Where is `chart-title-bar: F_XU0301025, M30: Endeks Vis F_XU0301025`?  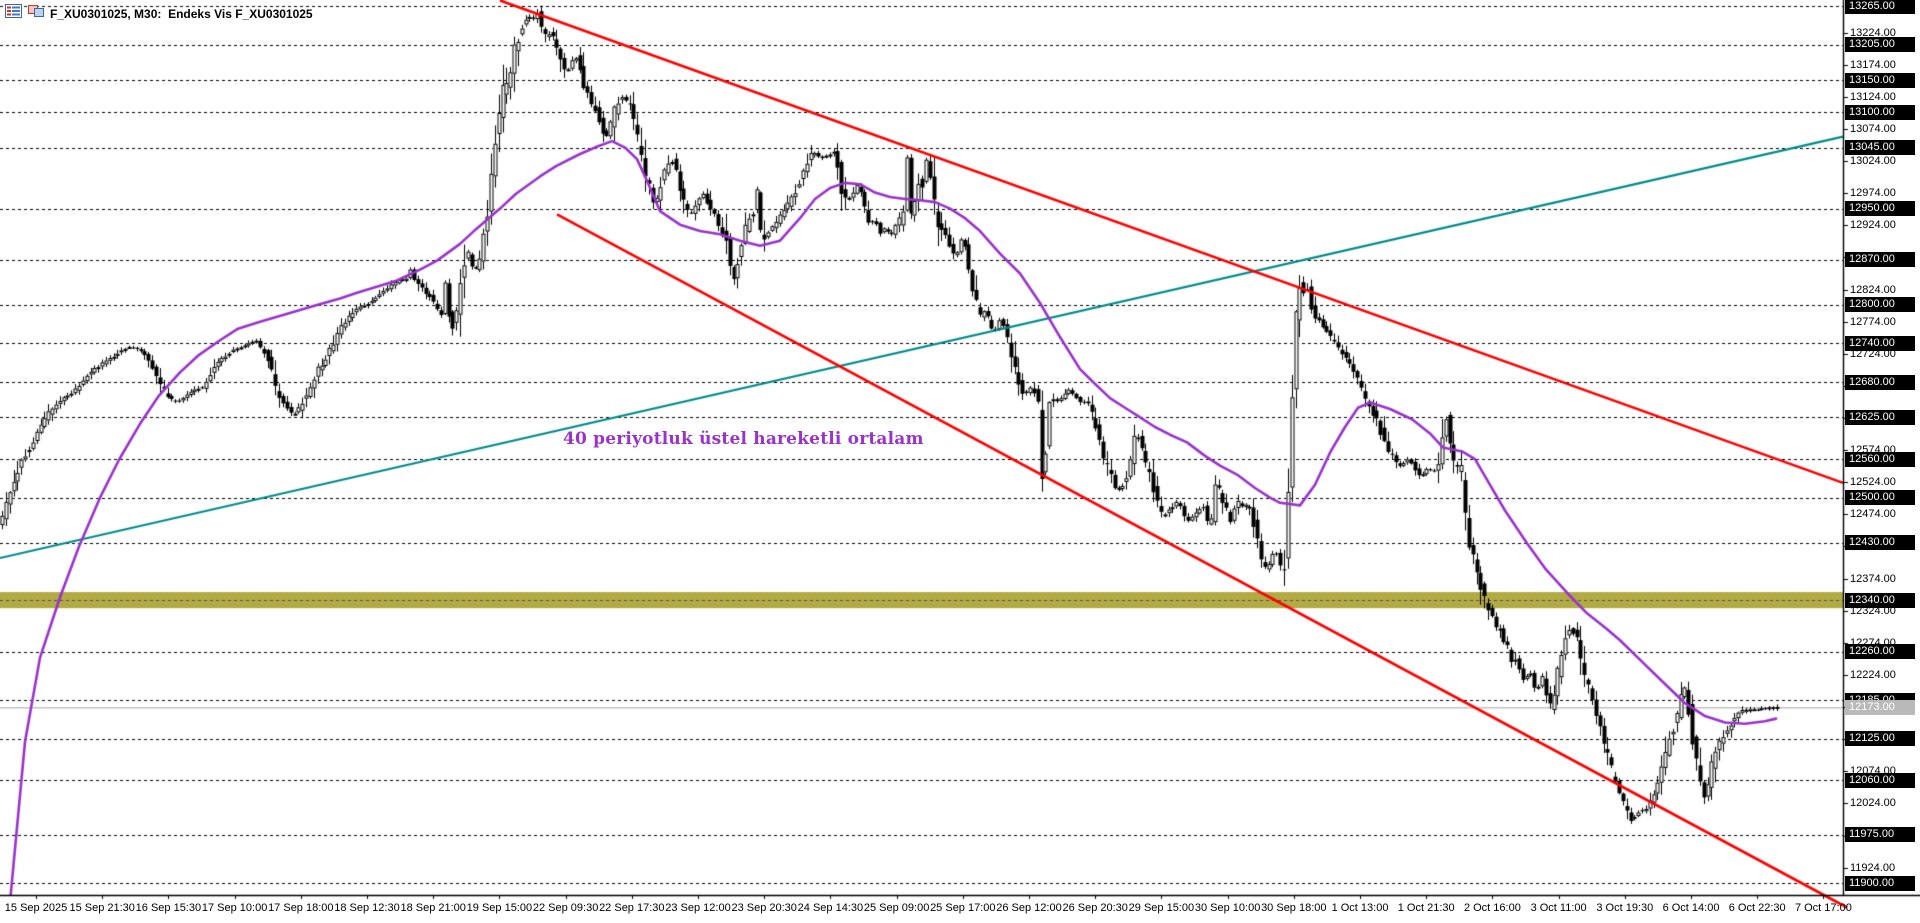
chart-title-bar: F_XU0301025, M30: Endeks Vis F_XU0301025 is located at coordinates (159, 13).